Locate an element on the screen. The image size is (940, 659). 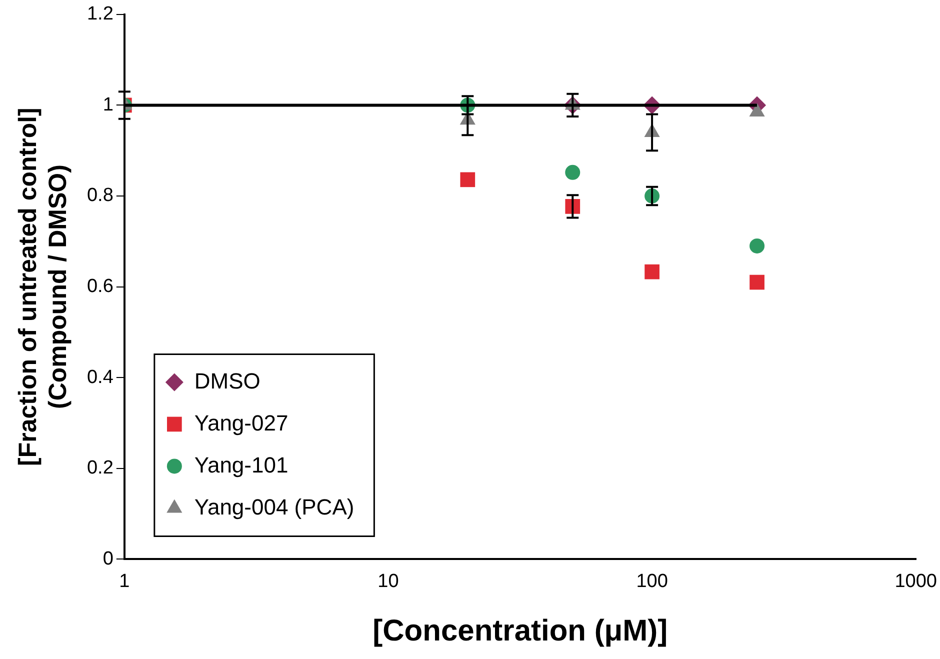
legend-label: DMSO is located at coordinates (227, 381).